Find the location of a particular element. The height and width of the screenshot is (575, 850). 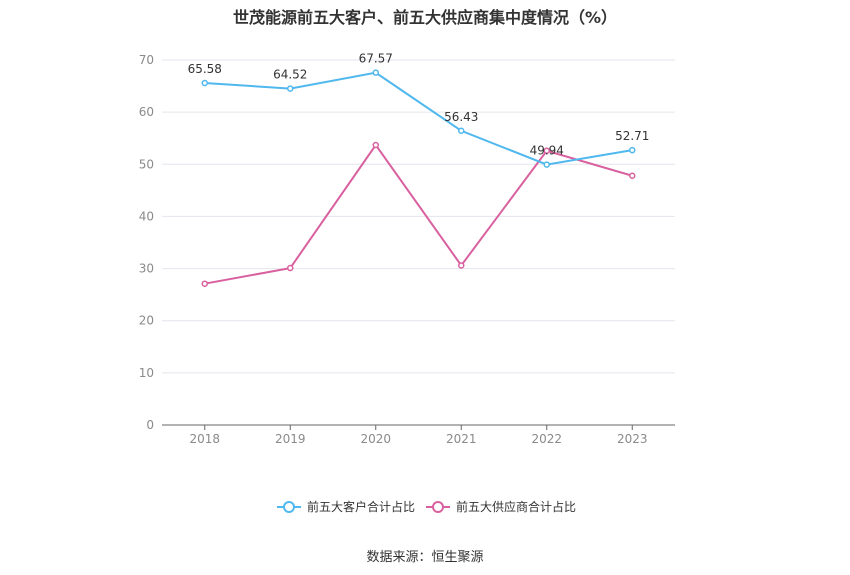

data-label: 65.58 is located at coordinates (205, 69).